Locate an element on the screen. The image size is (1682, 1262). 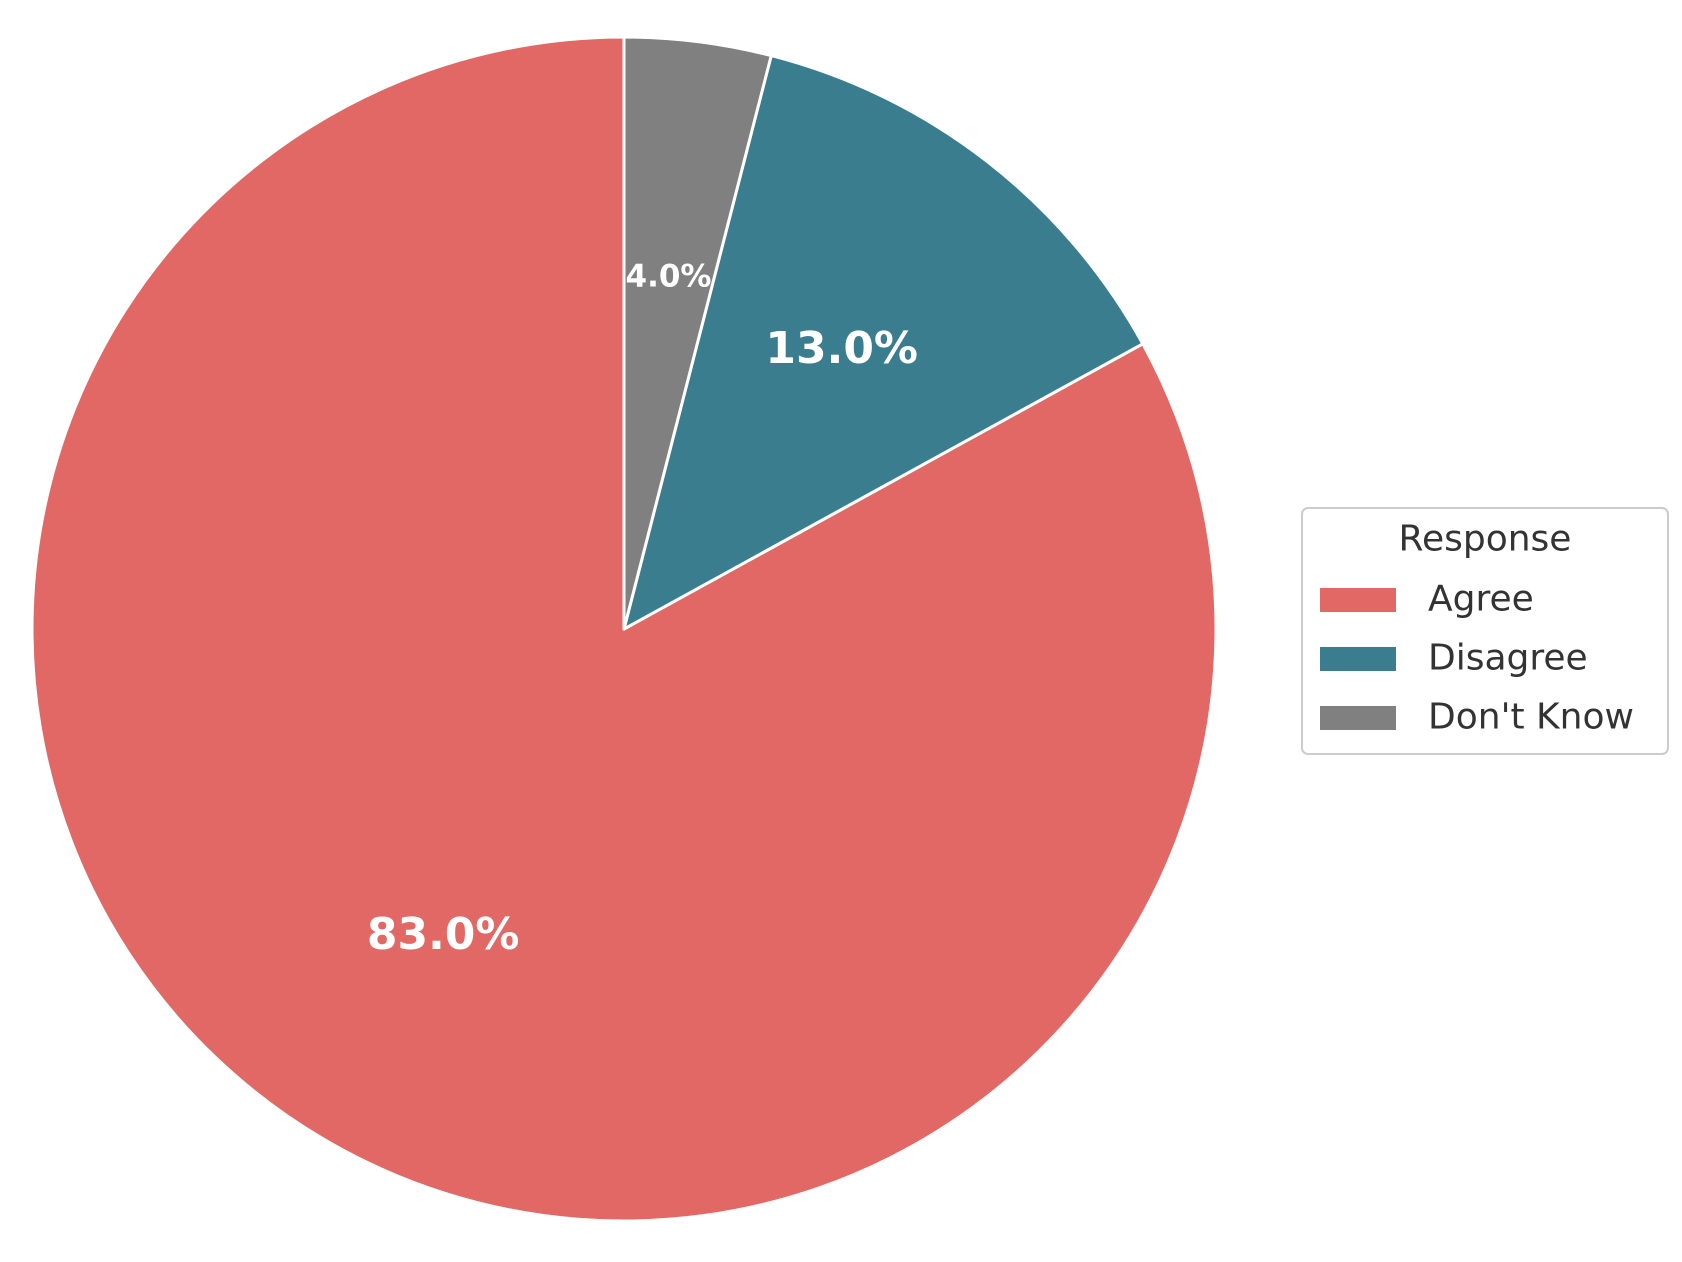
legend: Response Agree Disagree Don't Know is located at coordinates (1485, 631).